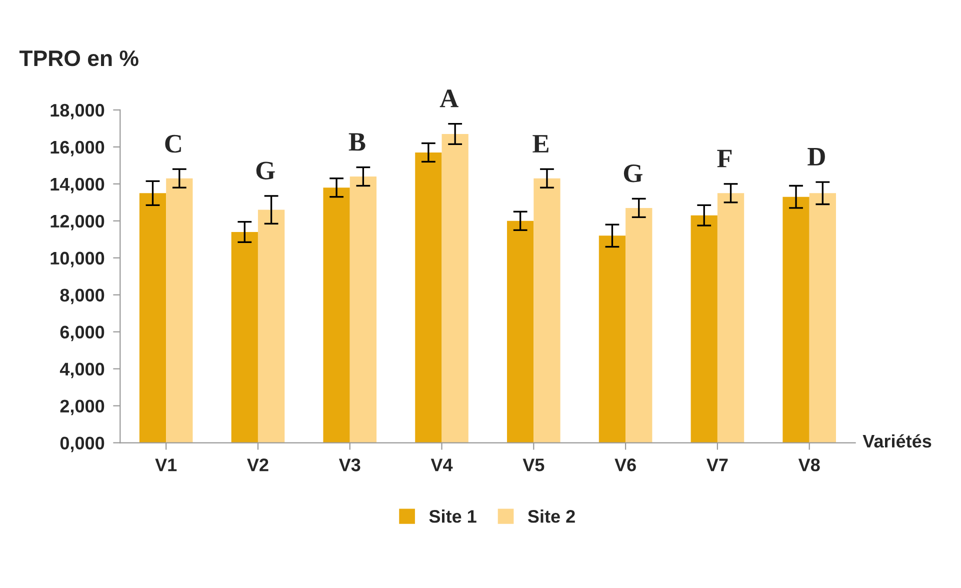 Image resolution: width=961 pixels, height=588 pixels. What do you see at coordinates (78, 58) in the screenshot?
I see `y-axis-title: TPRO en %` at bounding box center [78, 58].